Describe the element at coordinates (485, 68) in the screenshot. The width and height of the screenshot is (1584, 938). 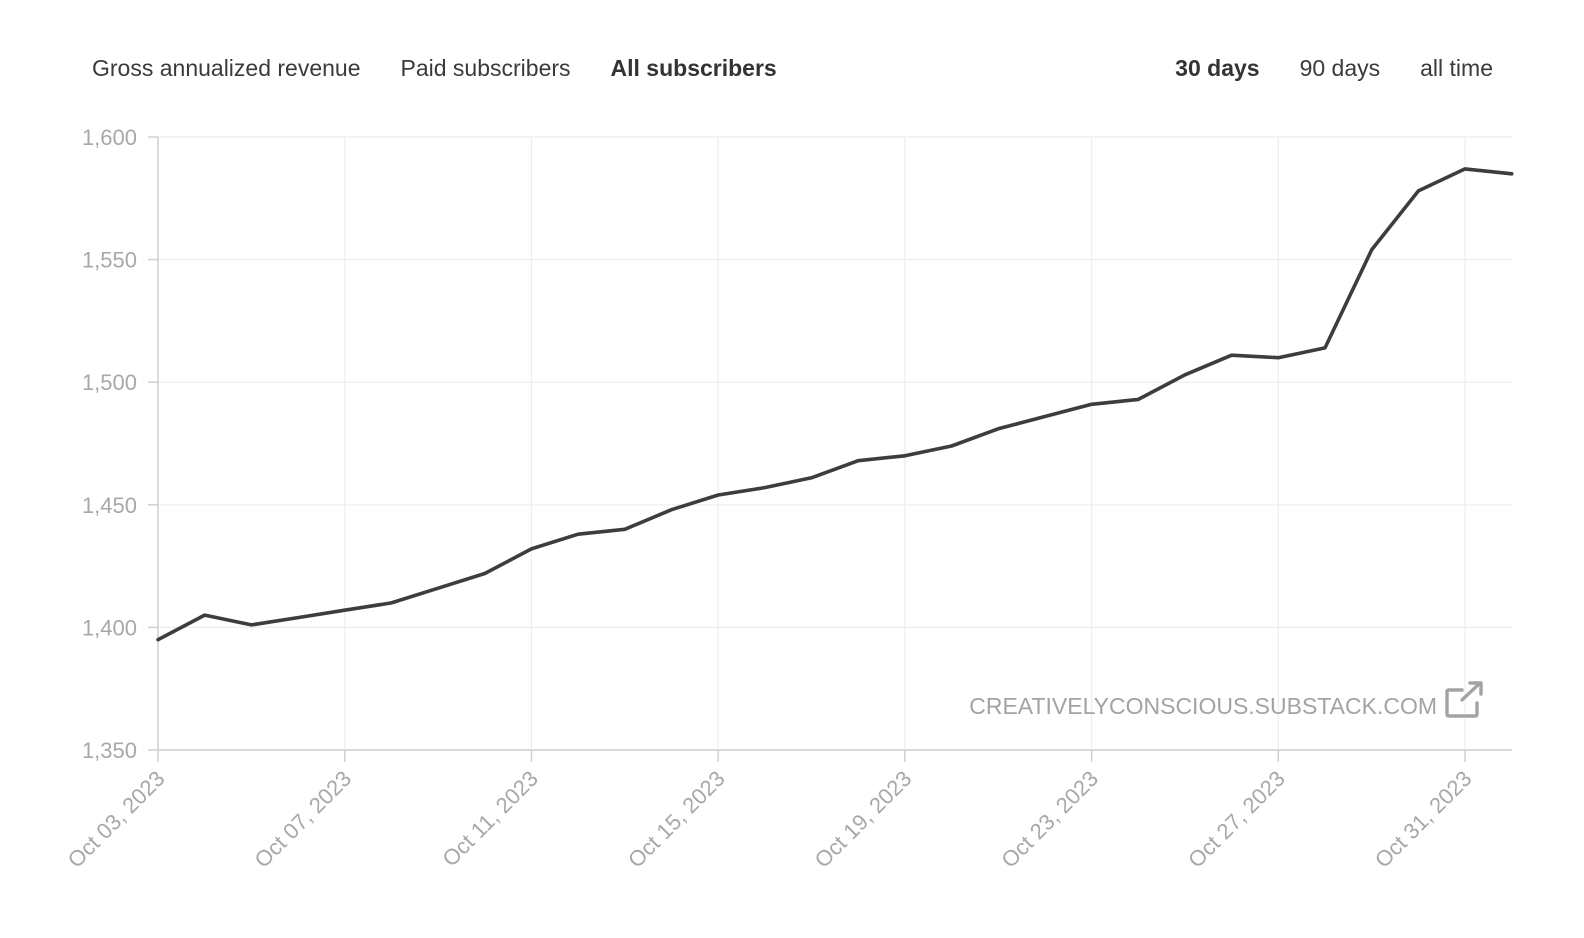
I see `tab-paid-subscribers: Paid subscribers` at that location.